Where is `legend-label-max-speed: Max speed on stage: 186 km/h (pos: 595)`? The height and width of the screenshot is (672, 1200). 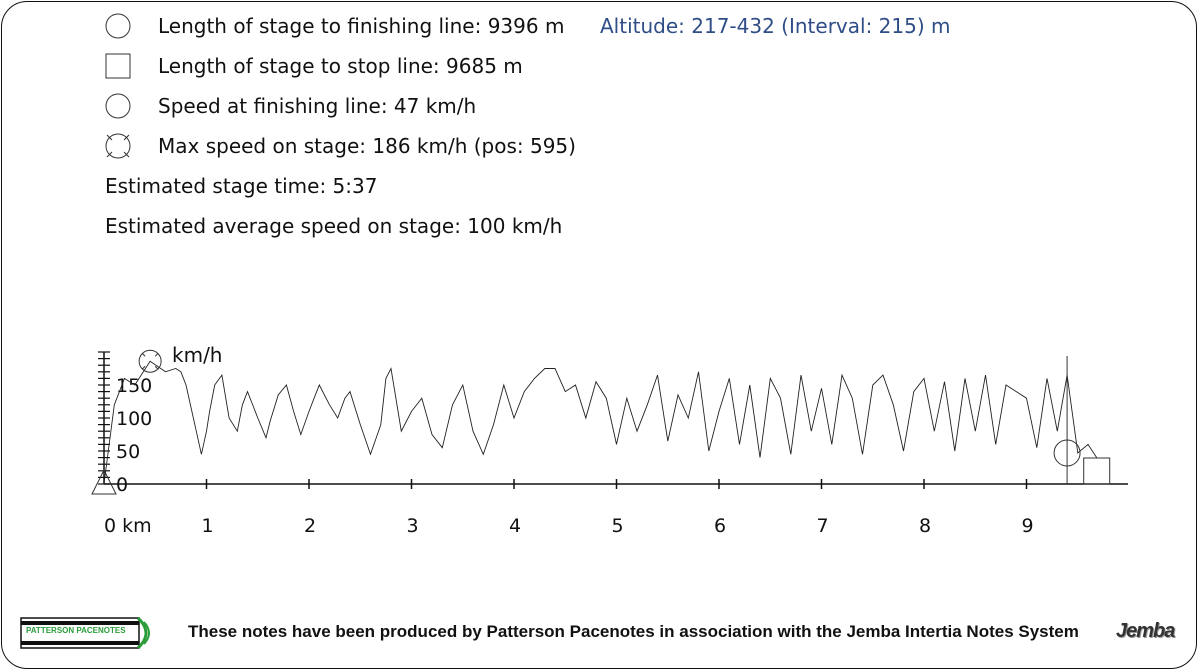 legend-label-max-speed: Max speed on stage: 186 km/h (pos: 595) is located at coordinates (367, 146).